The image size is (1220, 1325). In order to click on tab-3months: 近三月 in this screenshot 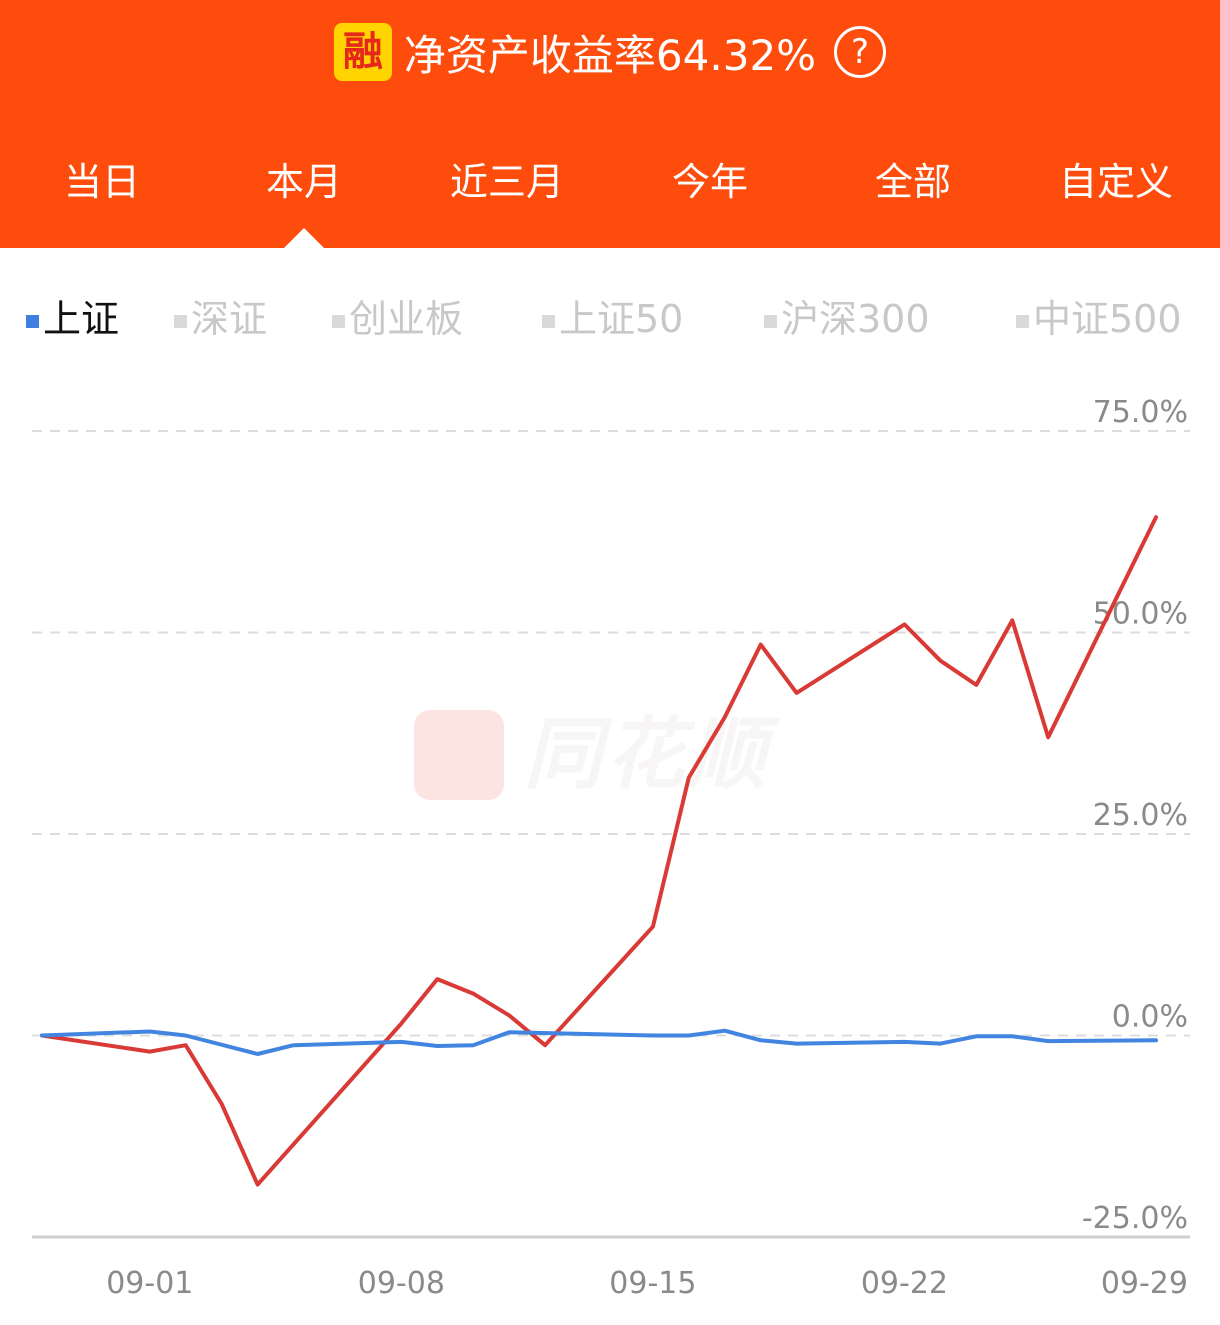, I will do `click(506, 182)`.